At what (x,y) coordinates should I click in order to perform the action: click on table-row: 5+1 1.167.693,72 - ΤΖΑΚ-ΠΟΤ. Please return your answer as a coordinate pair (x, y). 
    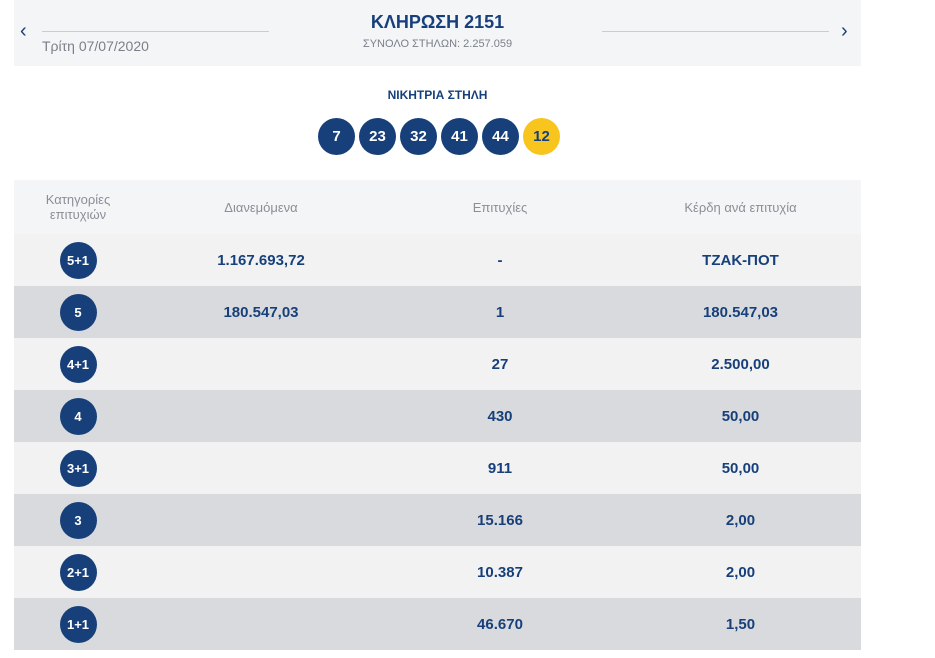
    Looking at the image, I should click on (437, 260).